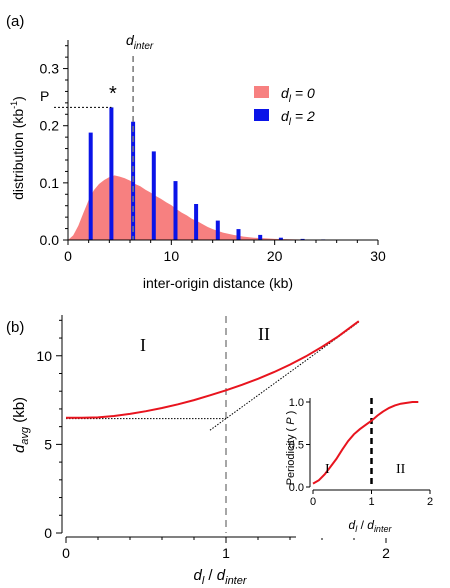 The image size is (450, 588). What do you see at coordinates (50, 240) in the screenshot?
I see `a-ytick-label-0: 0.0` at bounding box center [50, 240].